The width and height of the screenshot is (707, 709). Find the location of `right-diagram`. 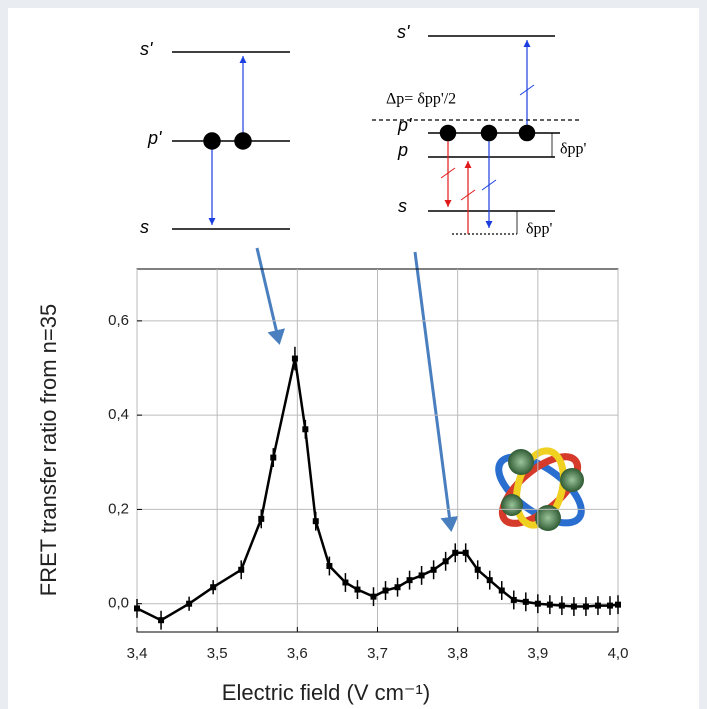

right-diagram is located at coordinates (477, 135).